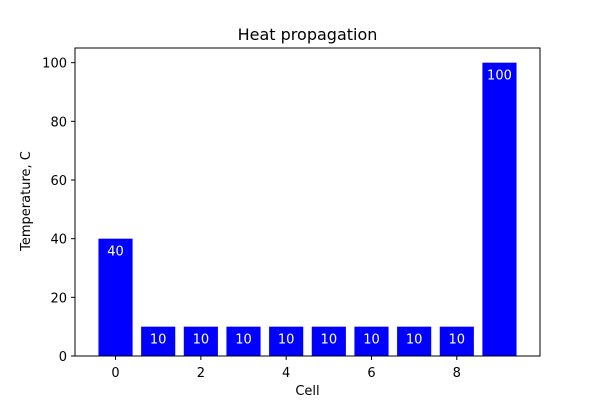 The image size is (600, 400). I want to click on y-axis-label: Temperature, C, so click(26, 201).